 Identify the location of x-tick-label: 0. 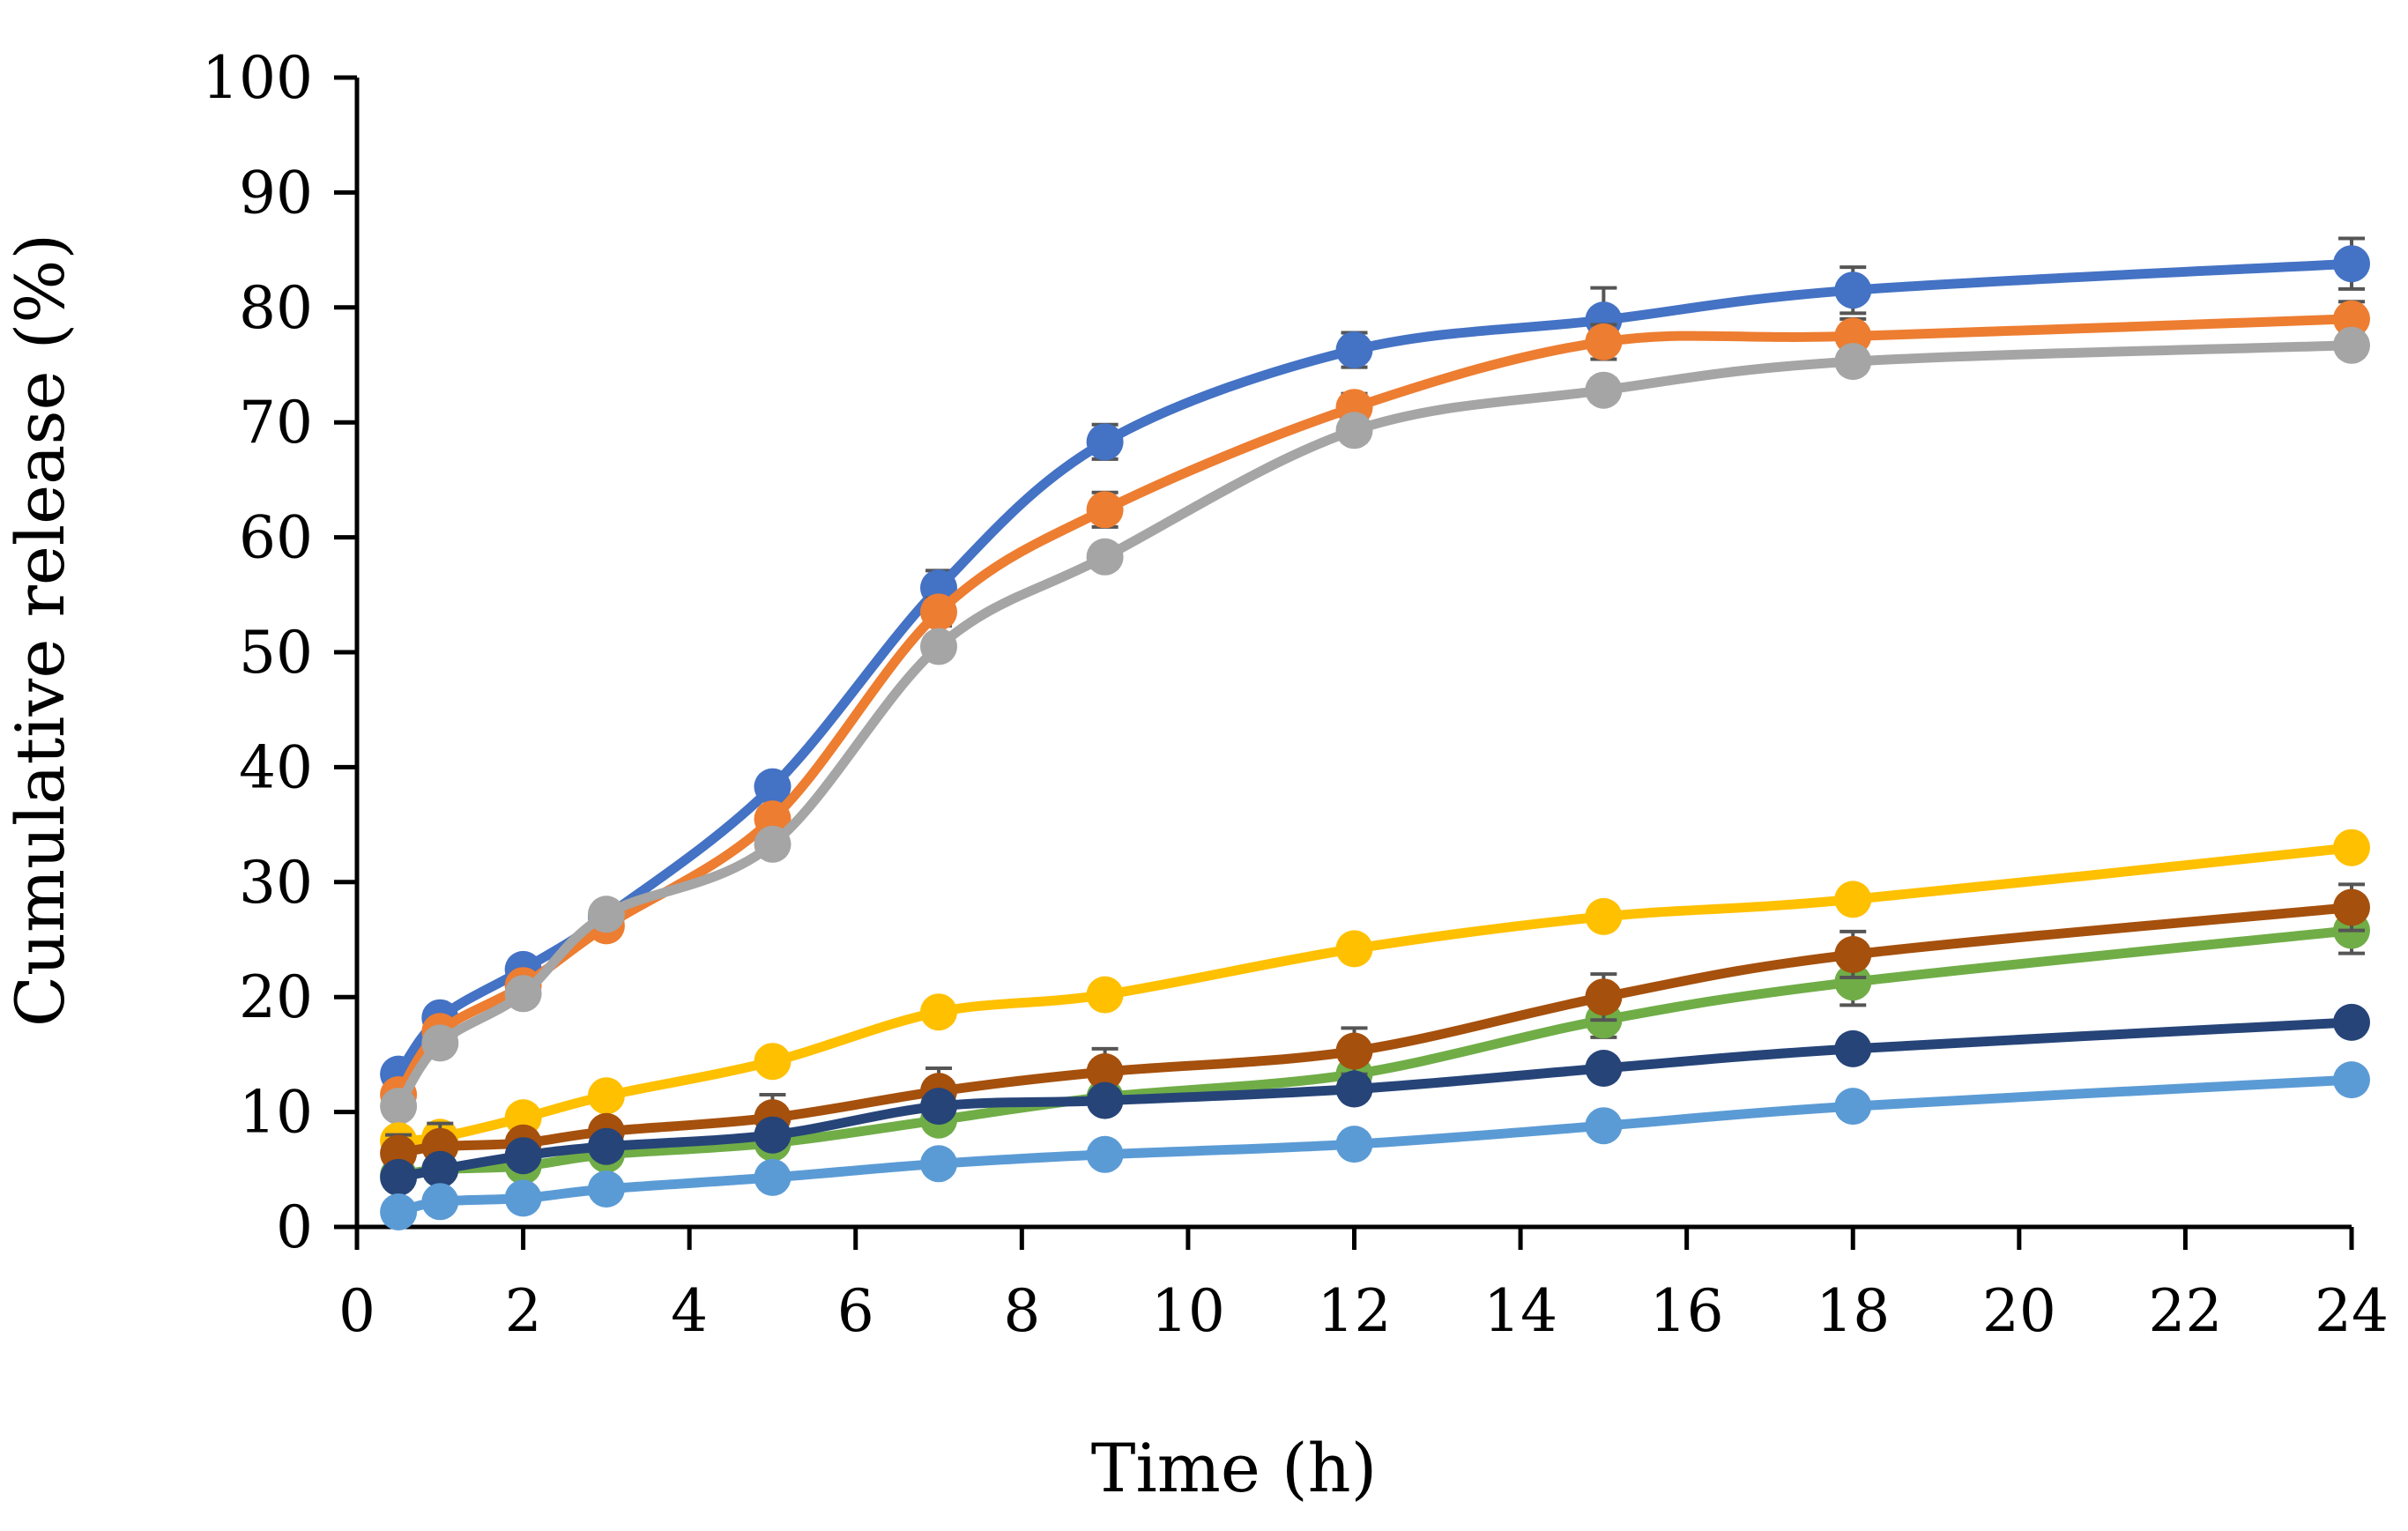
(356, 1311).